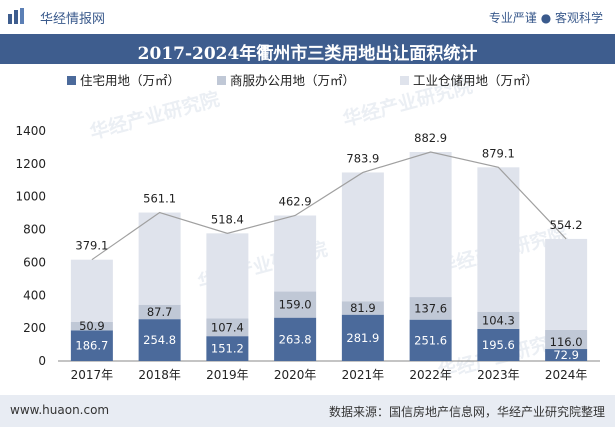 This screenshot has width=615, height=427. What do you see at coordinates (16, 16) in the screenshot?
I see `logo-icon` at bounding box center [16, 16].